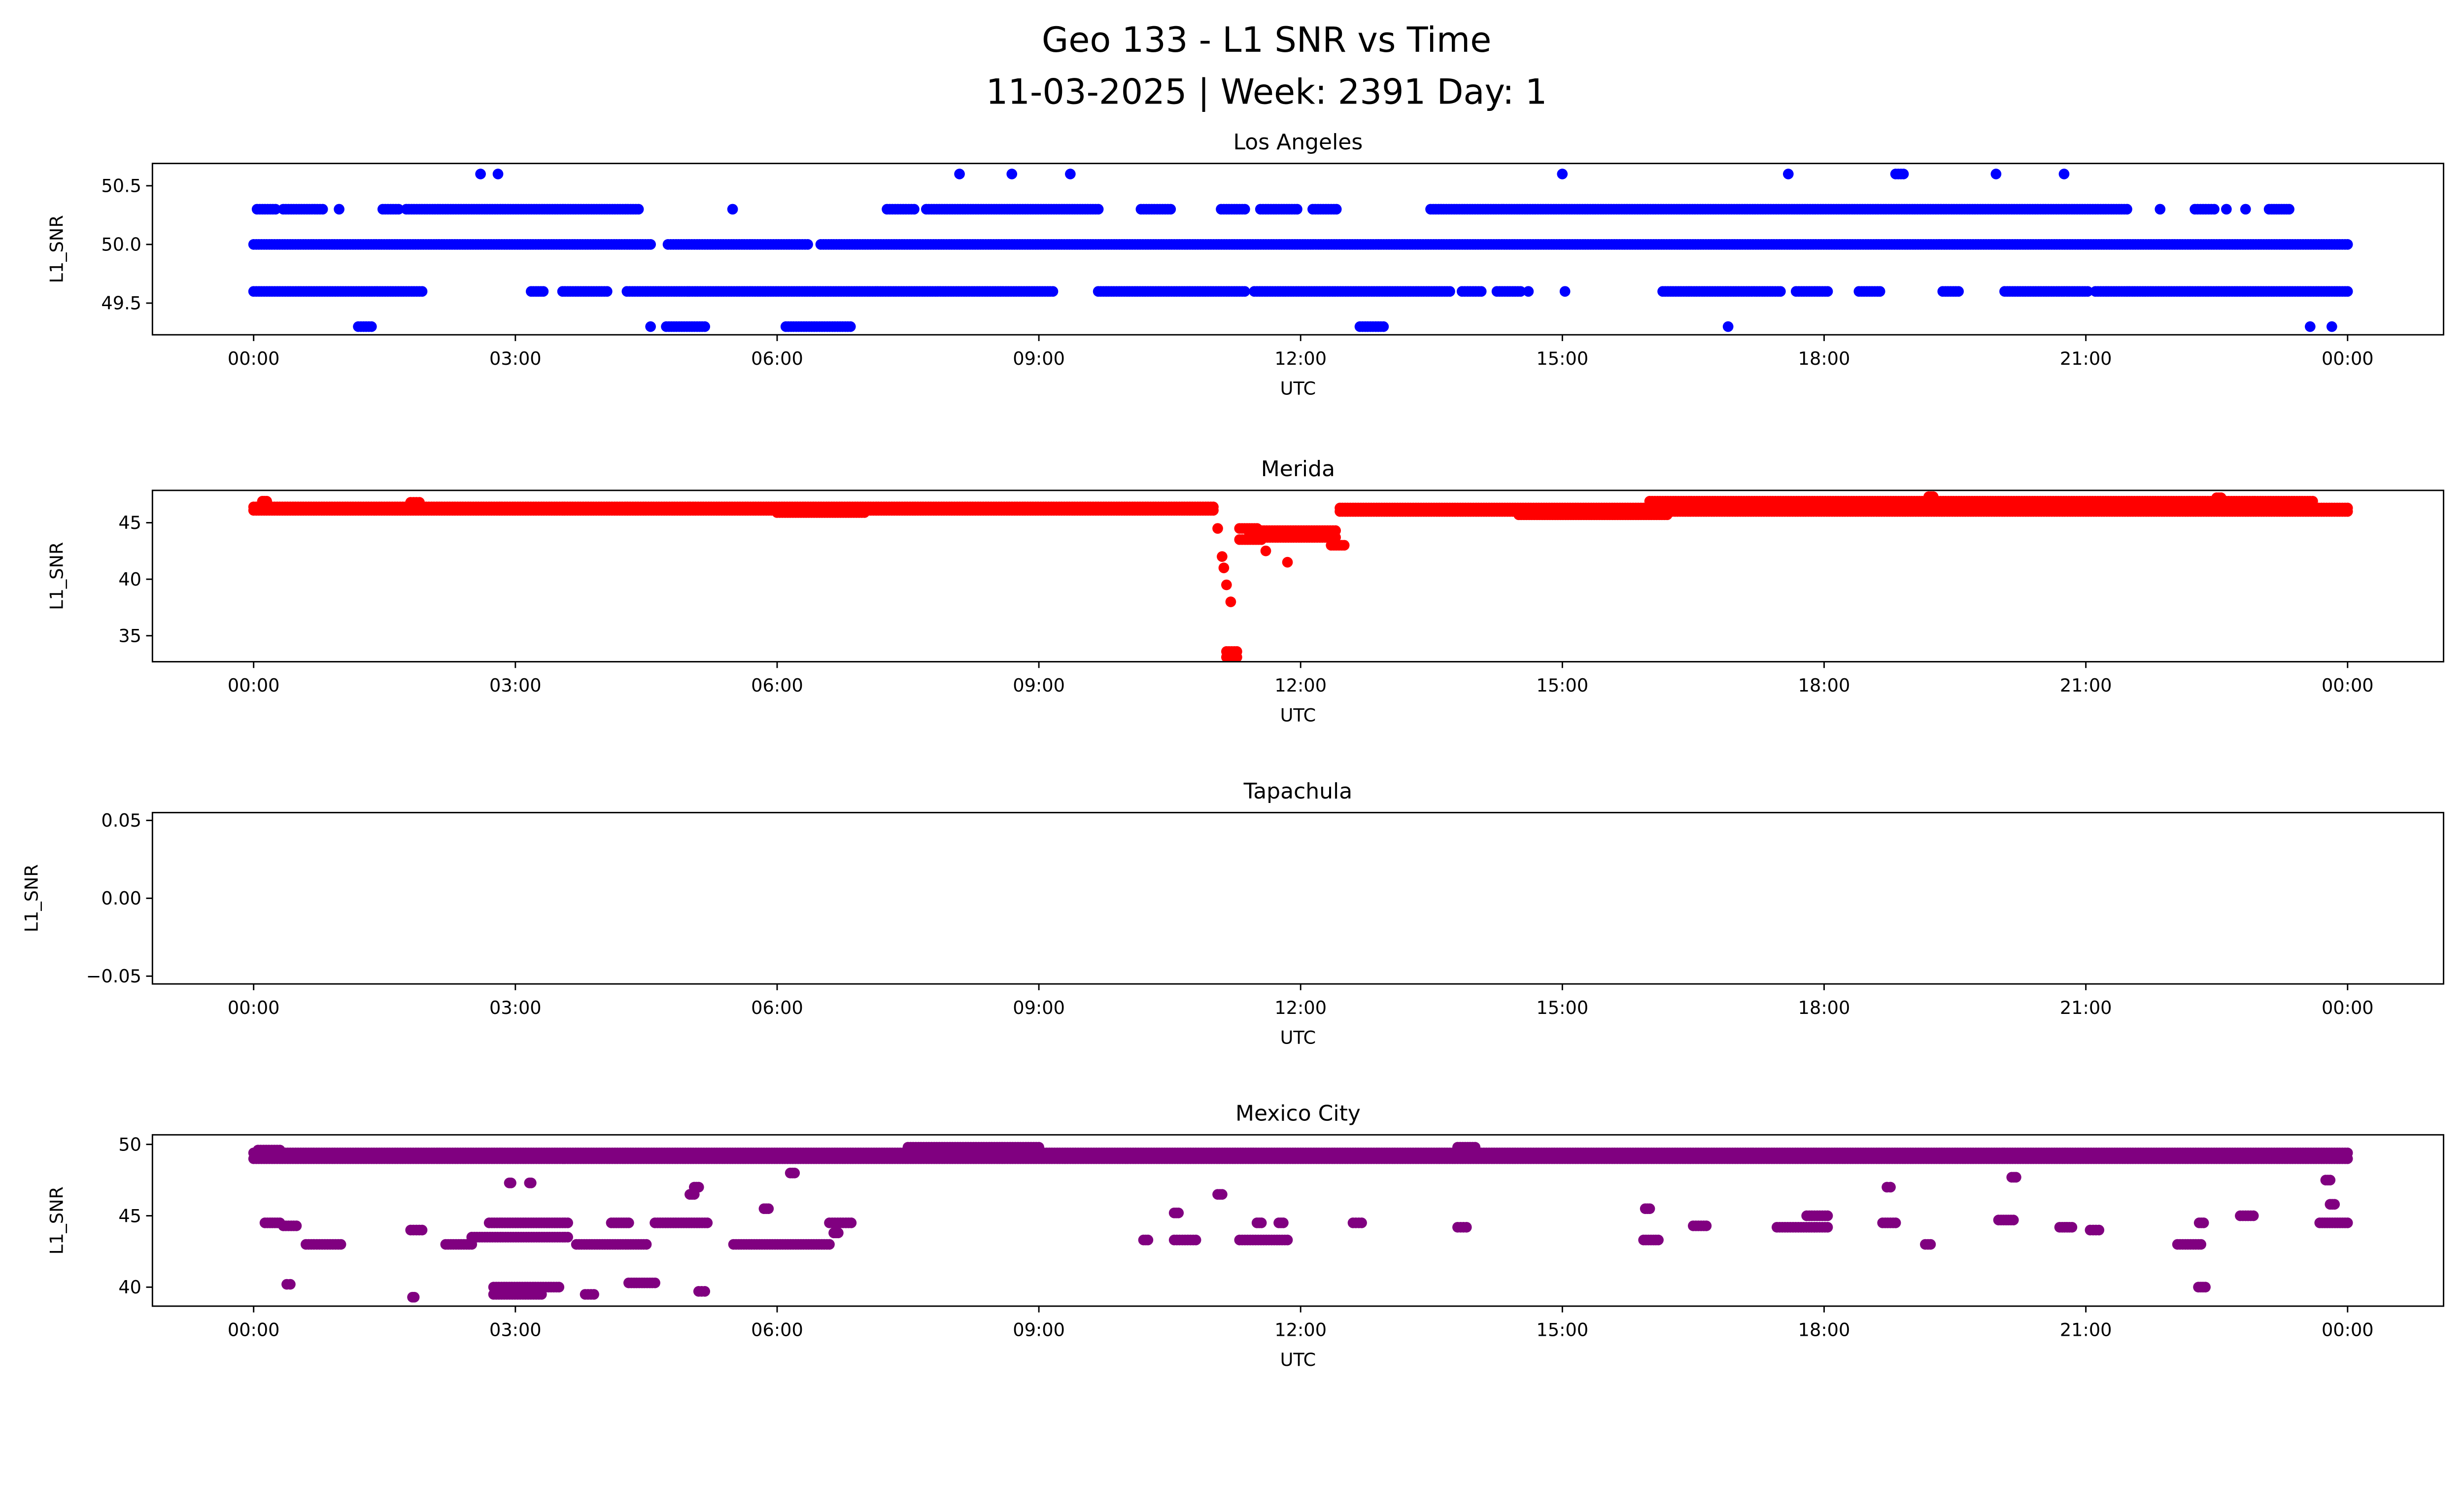 This screenshot has width=2464, height=1495. Describe the element at coordinates (129, 522) in the screenshot. I see `y-tick-label: 45` at that location.